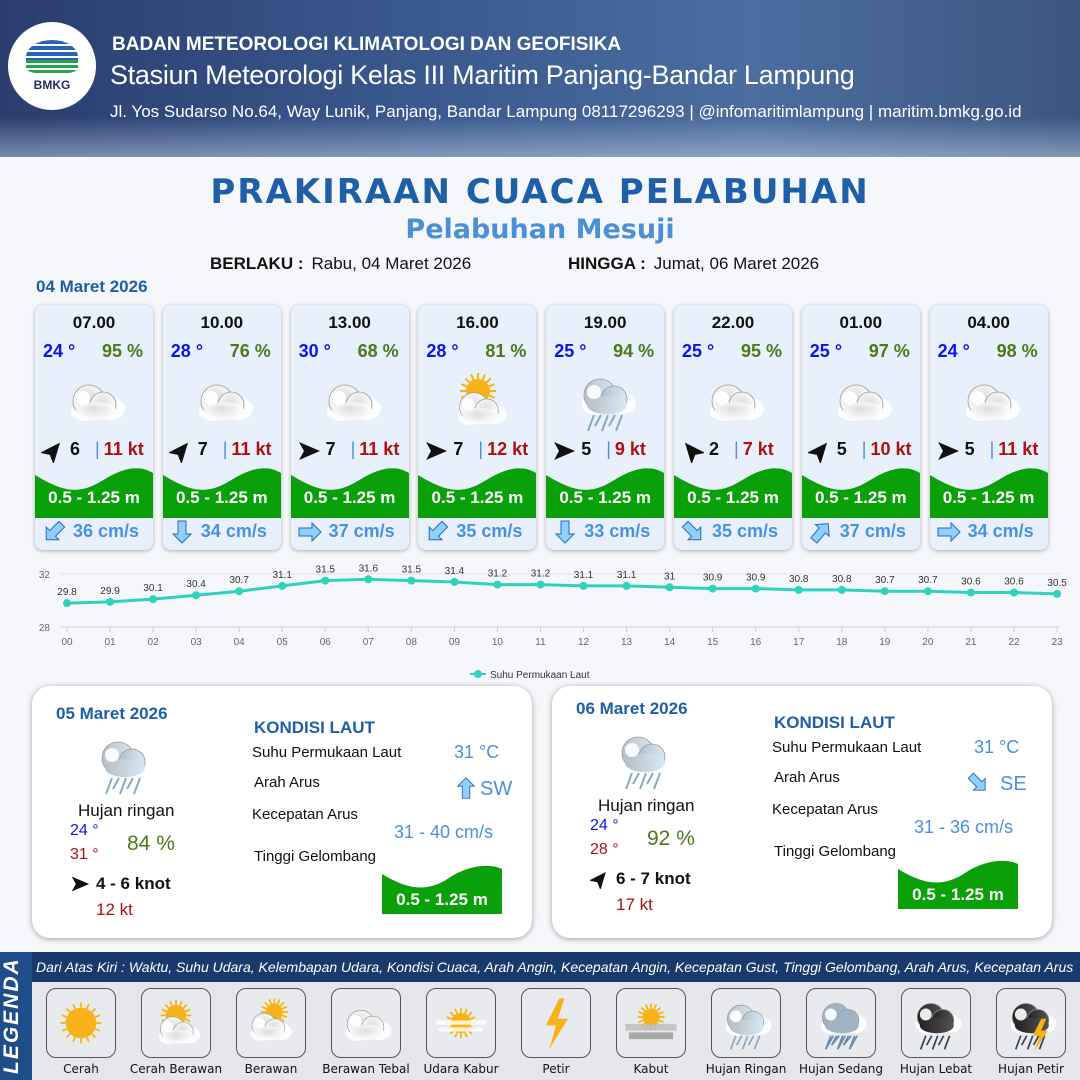  What do you see at coordinates (110, 591) in the screenshot?
I see `data-label: 29.9` at bounding box center [110, 591].